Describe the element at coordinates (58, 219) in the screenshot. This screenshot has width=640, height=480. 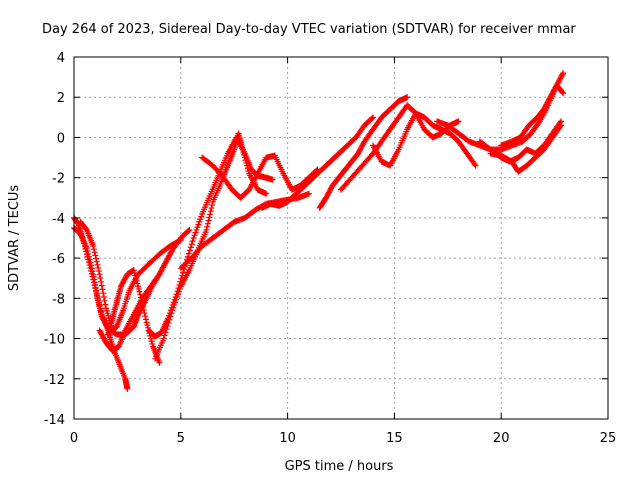
I see `y-tick-label: -4` at that location.